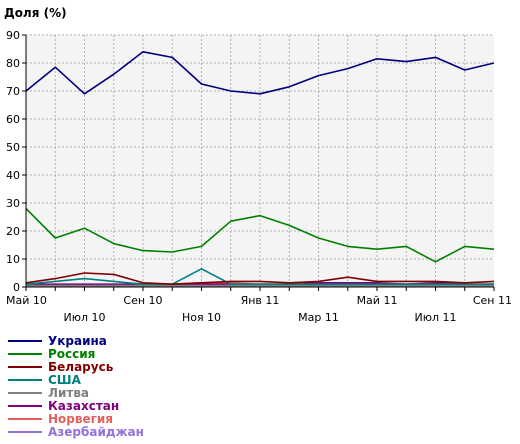 This screenshot has height=444, width=520. What do you see at coordinates (84, 317) in the screenshot?
I see `x-tick-label: Июл 10` at bounding box center [84, 317].